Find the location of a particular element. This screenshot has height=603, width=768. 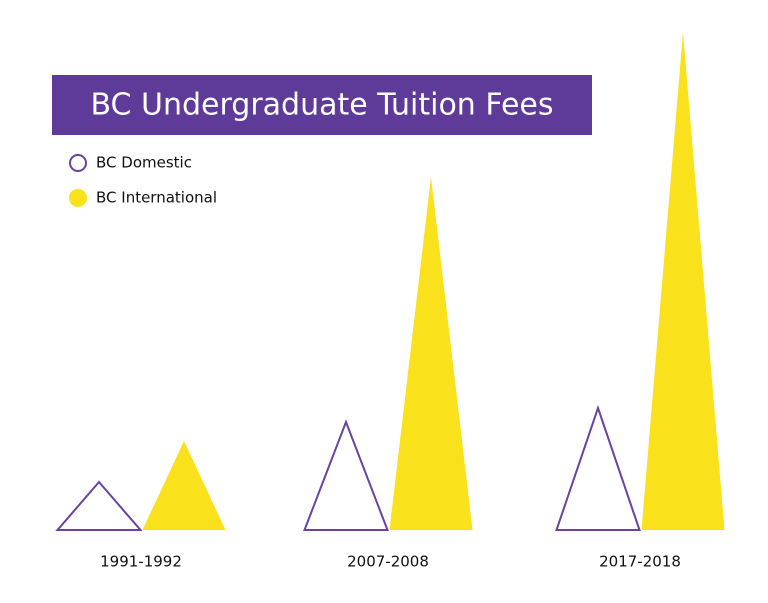

x-tick-label: 2007-2008 is located at coordinates (388, 562).